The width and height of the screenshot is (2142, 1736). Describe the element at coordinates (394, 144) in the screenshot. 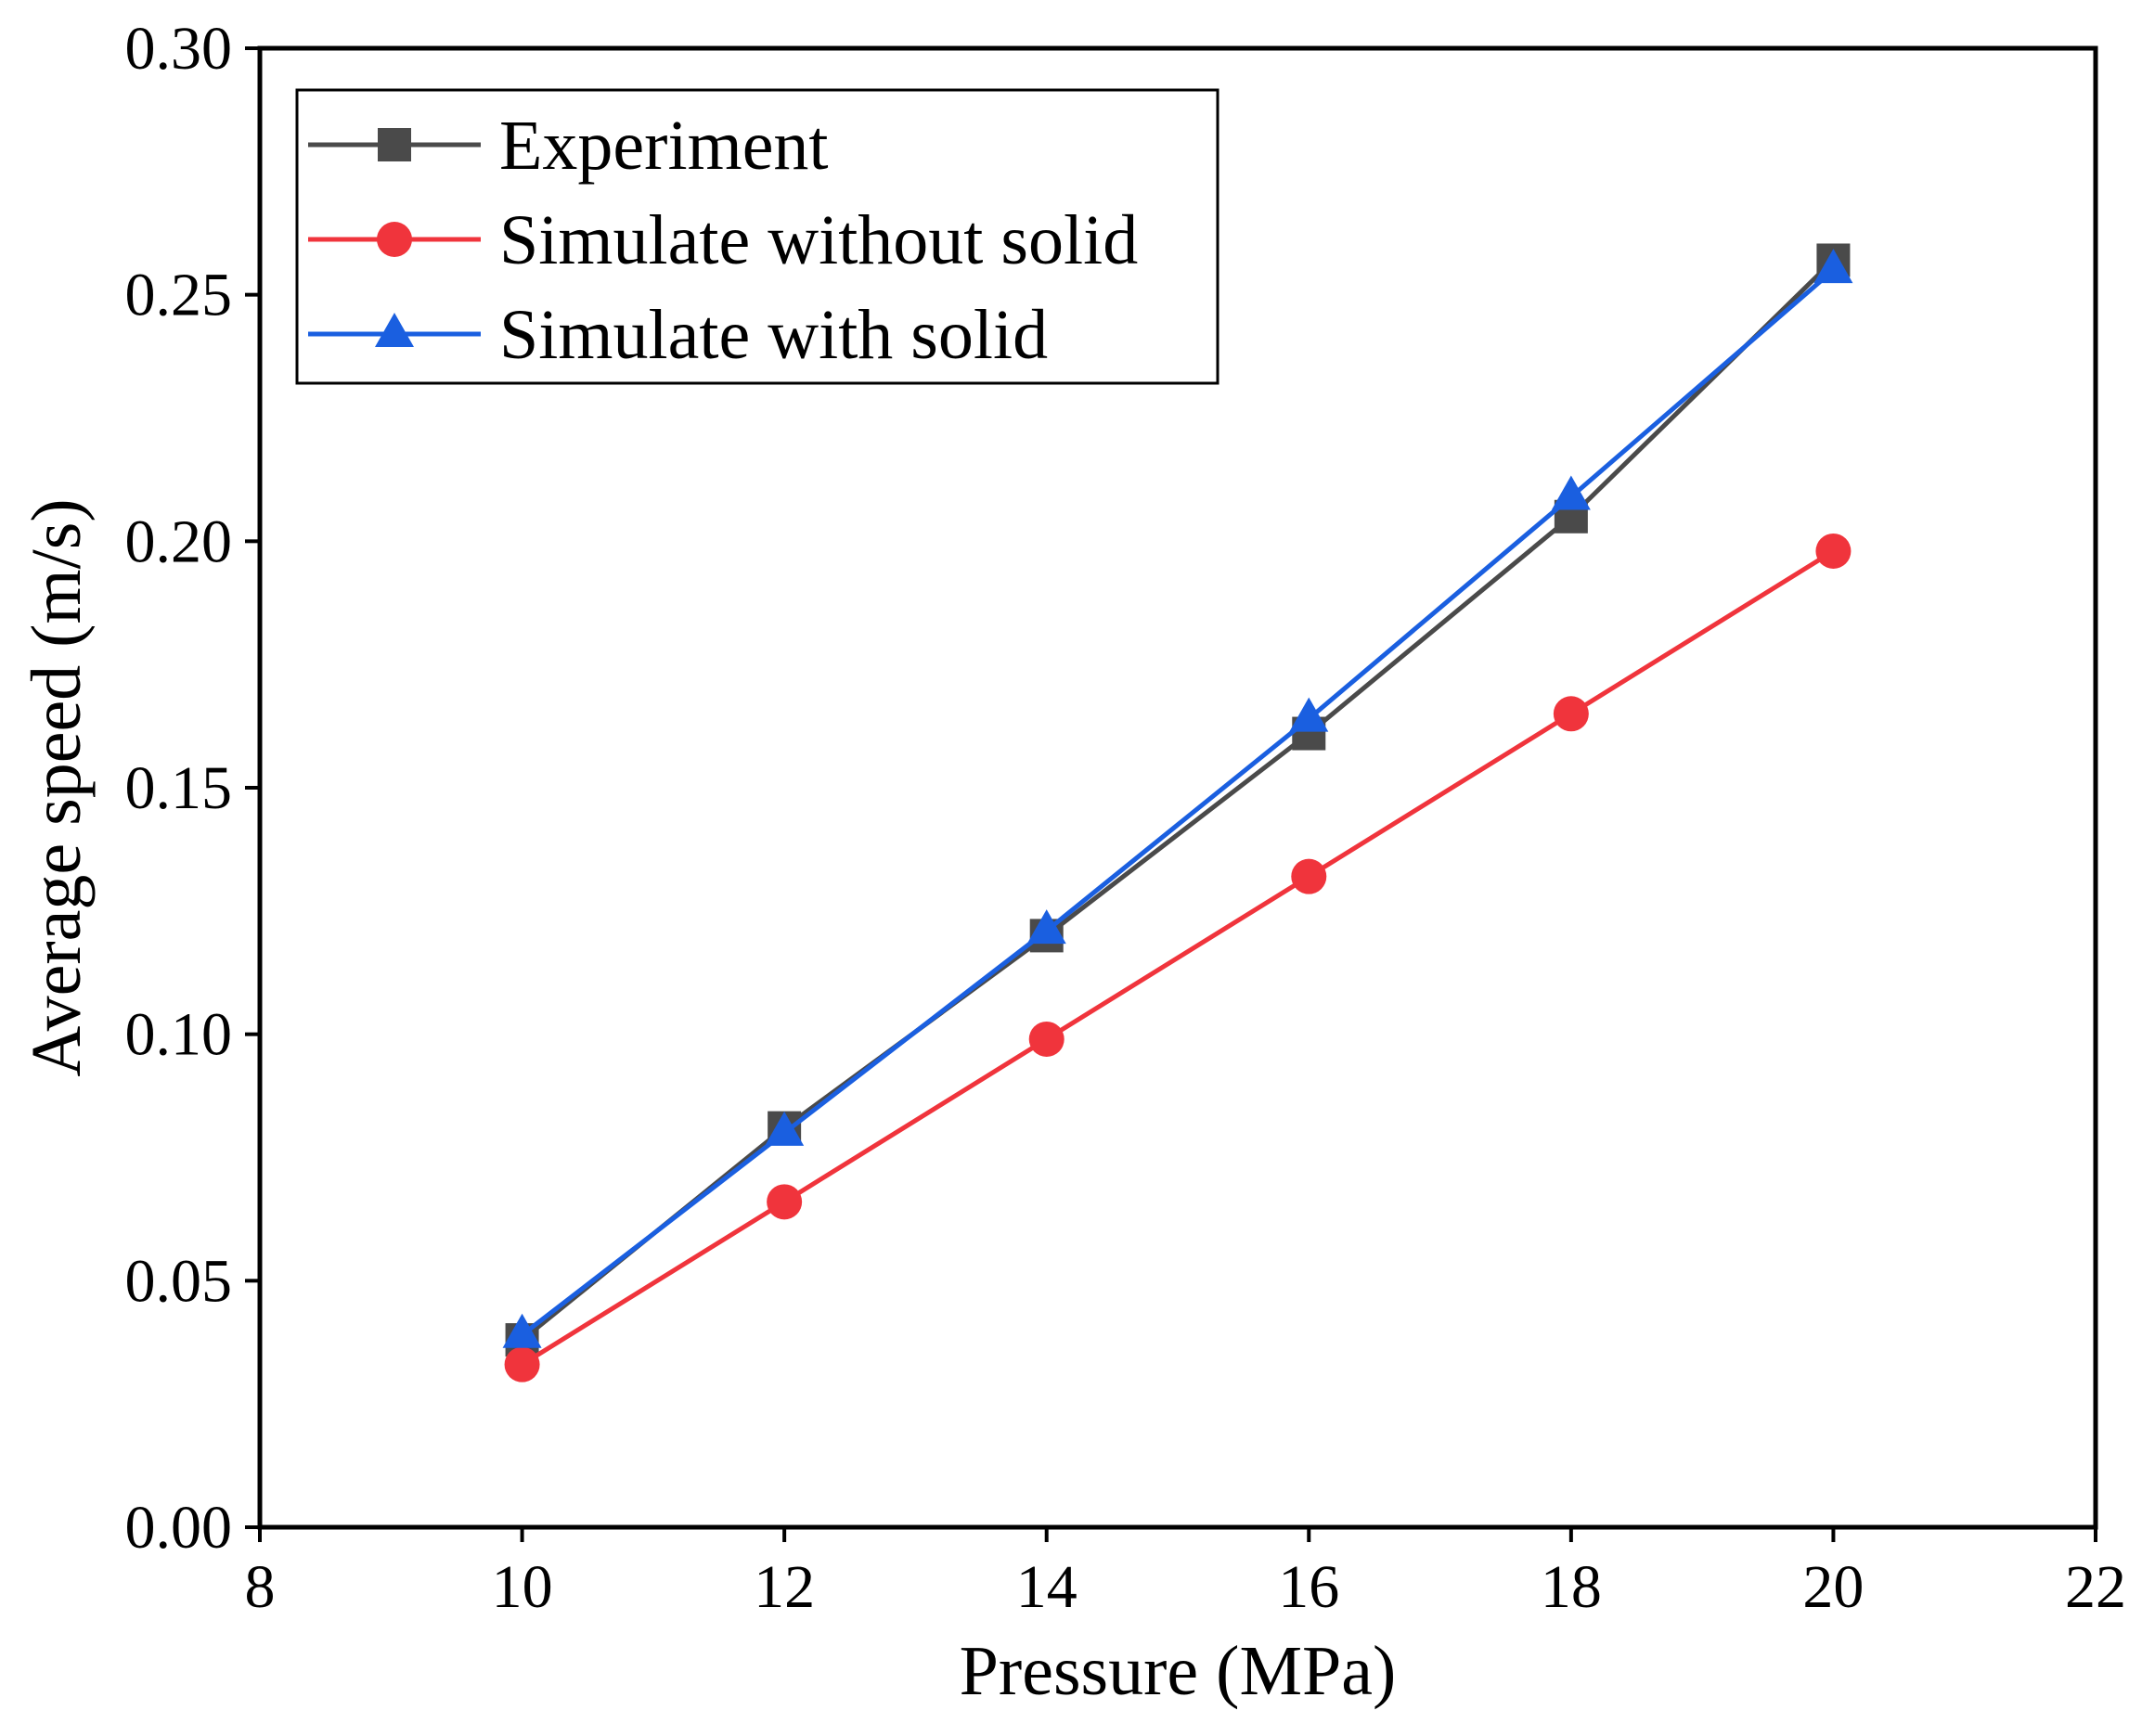

I see `legend-marker-square` at that location.